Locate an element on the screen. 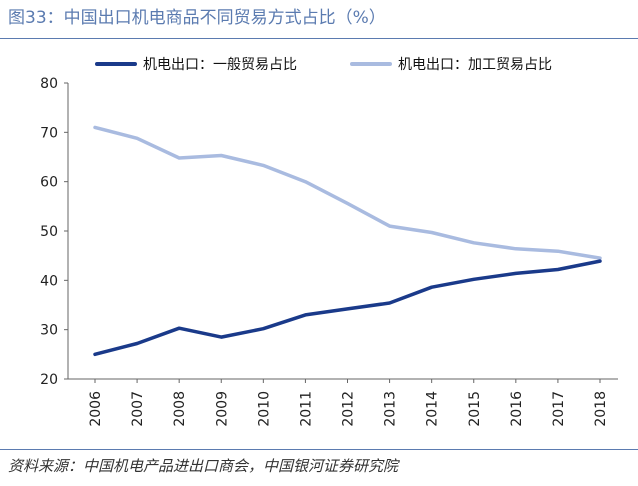 The image size is (638, 486). x-tick-label: 2011 is located at coordinates (306, 409).